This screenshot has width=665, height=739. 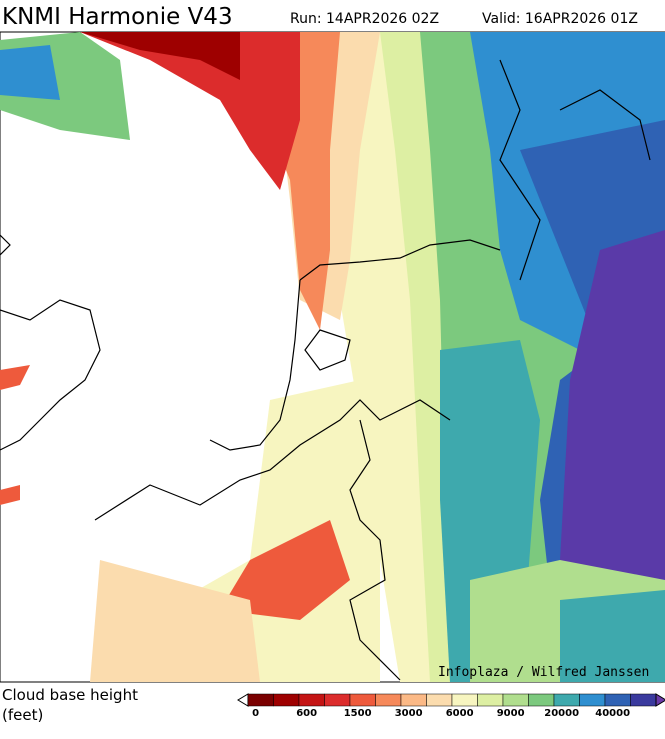 I want to click on legend-title: Cloud base height, so click(x=70, y=695).